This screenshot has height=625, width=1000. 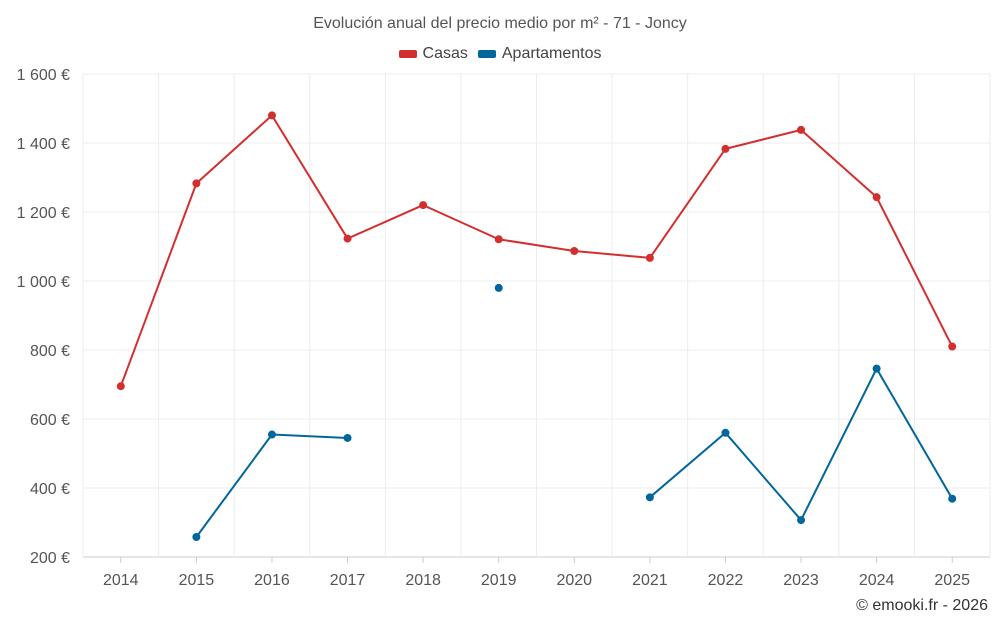 What do you see at coordinates (877, 580) in the screenshot?
I see `x-tick-label: 2024` at bounding box center [877, 580].